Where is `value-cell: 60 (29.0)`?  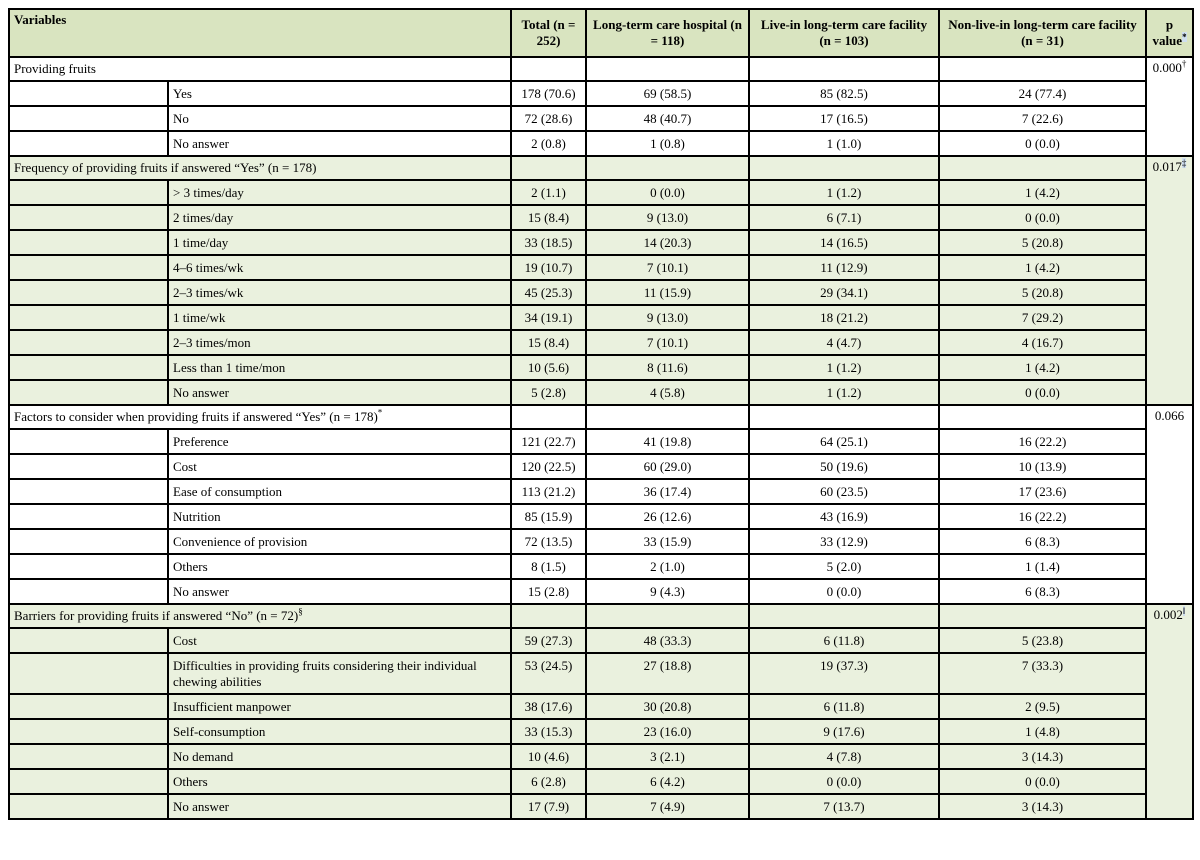 value-cell: 60 (29.0) is located at coordinates (667, 466).